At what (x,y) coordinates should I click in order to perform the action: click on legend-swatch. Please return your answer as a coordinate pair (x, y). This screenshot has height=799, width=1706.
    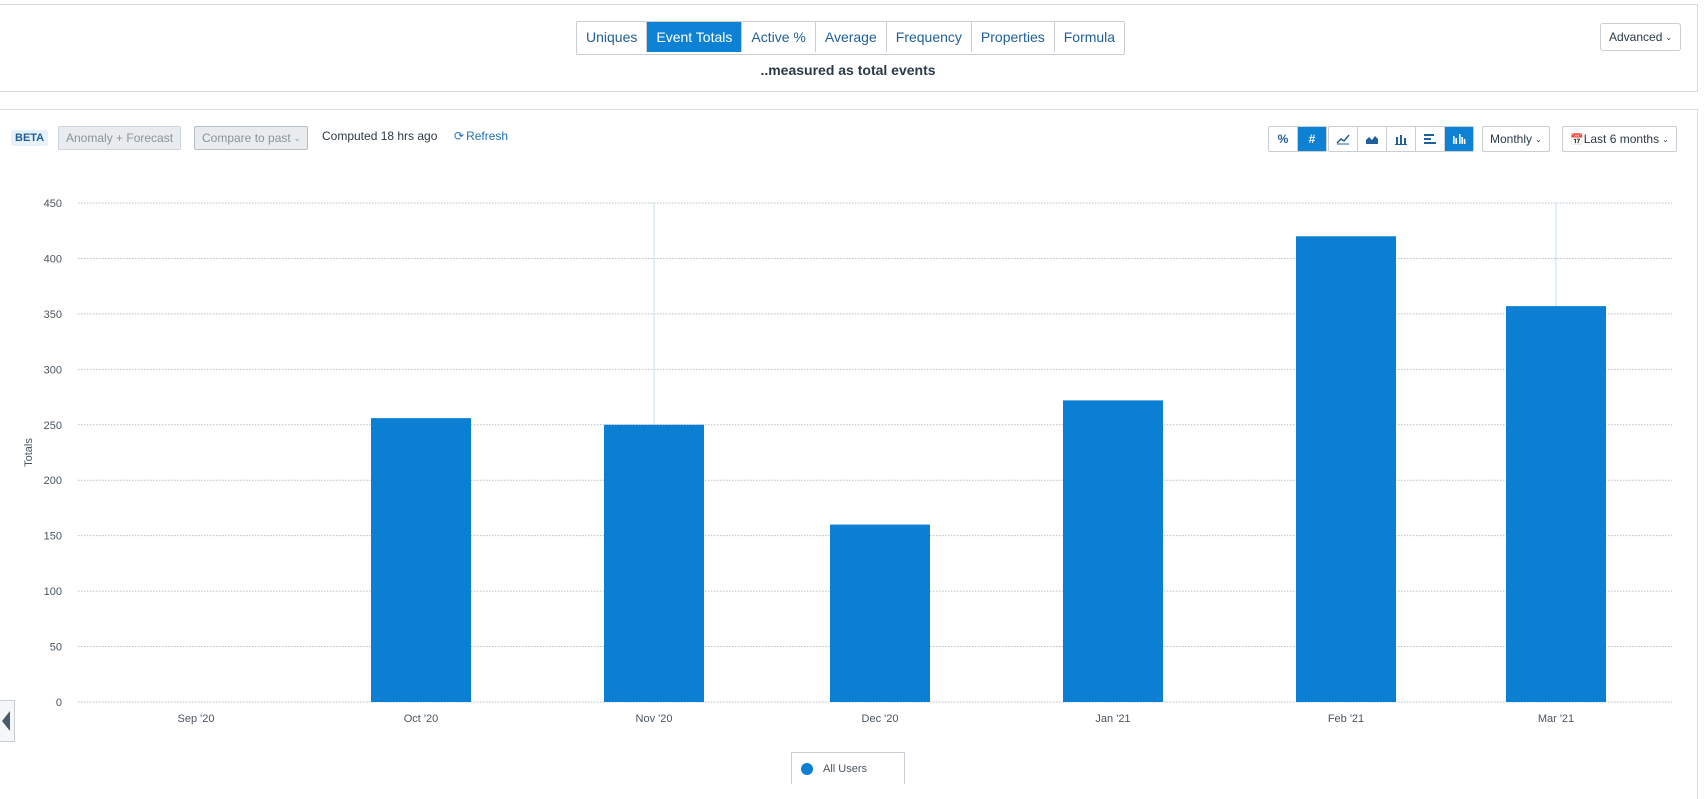
    Looking at the image, I should click on (807, 768).